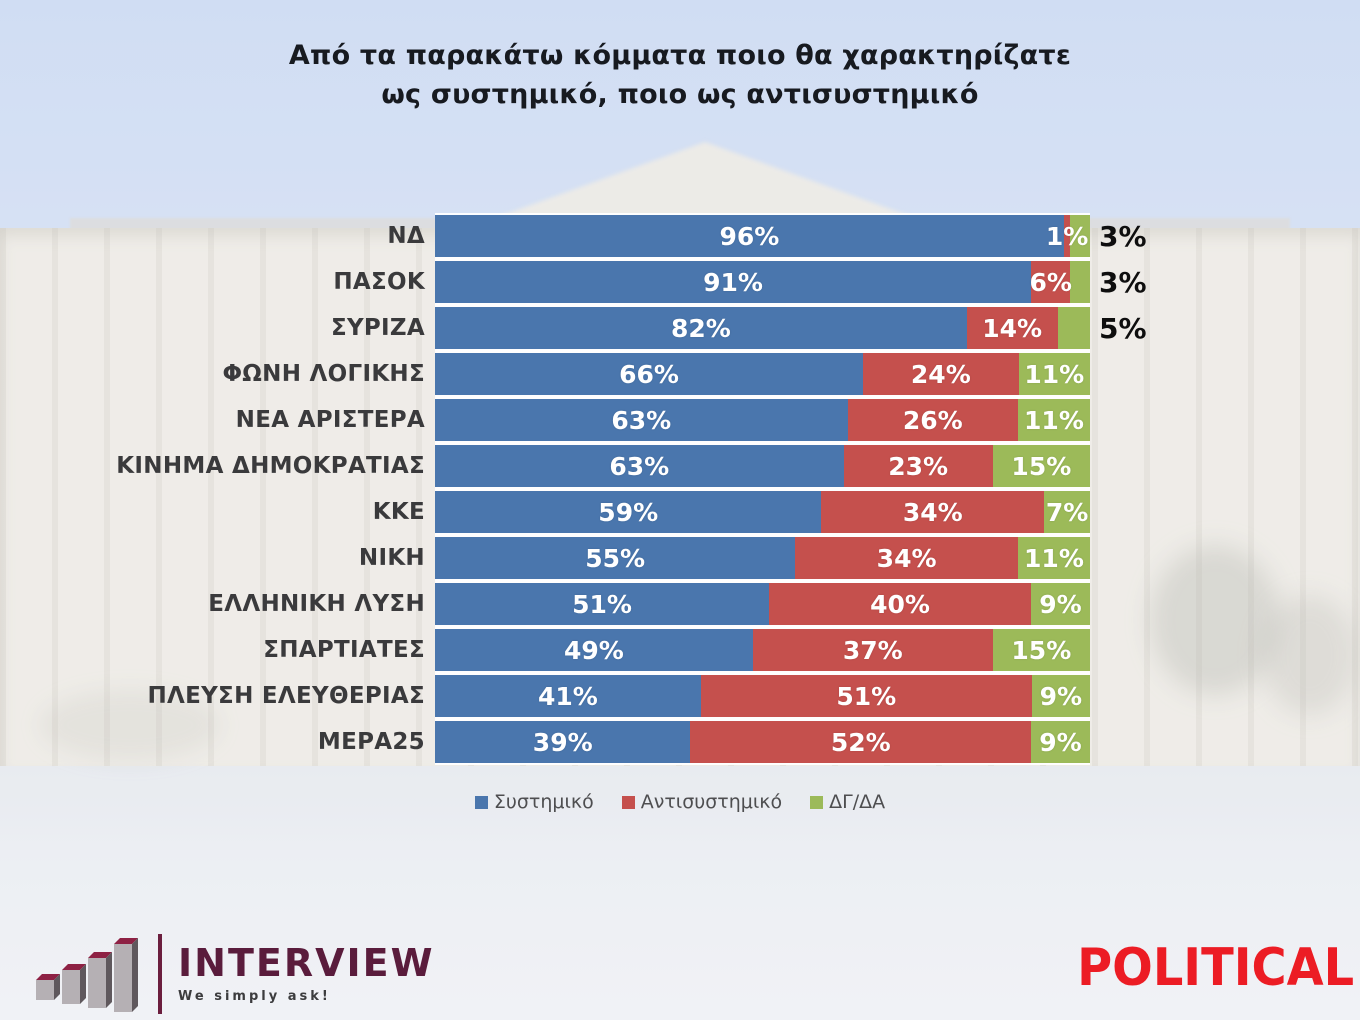  I want to click on value-label: 40%, so click(900, 604).